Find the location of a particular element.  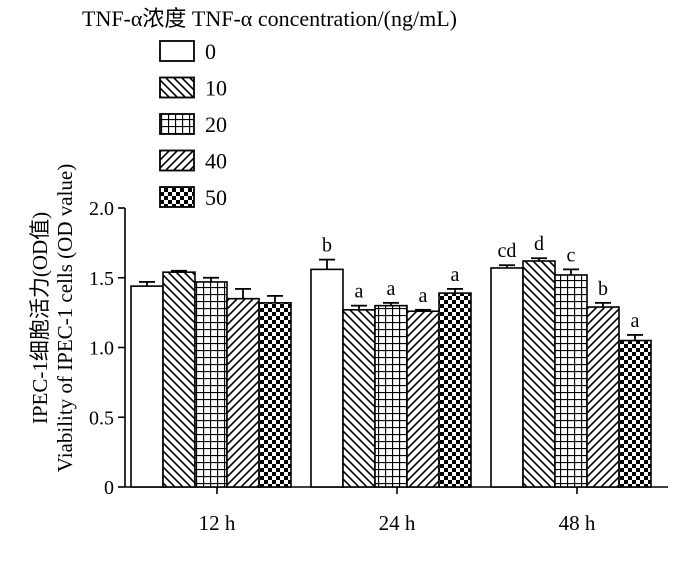

x-tick-label: 24 h is located at coordinates (397, 523).